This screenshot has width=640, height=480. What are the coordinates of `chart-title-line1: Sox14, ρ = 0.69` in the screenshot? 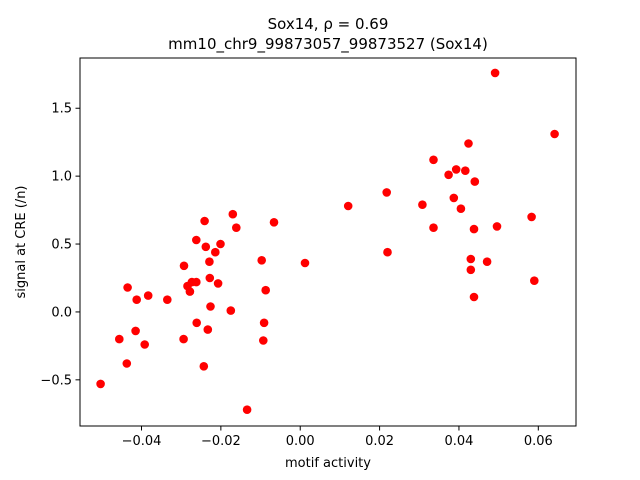 It's located at (328, 24).